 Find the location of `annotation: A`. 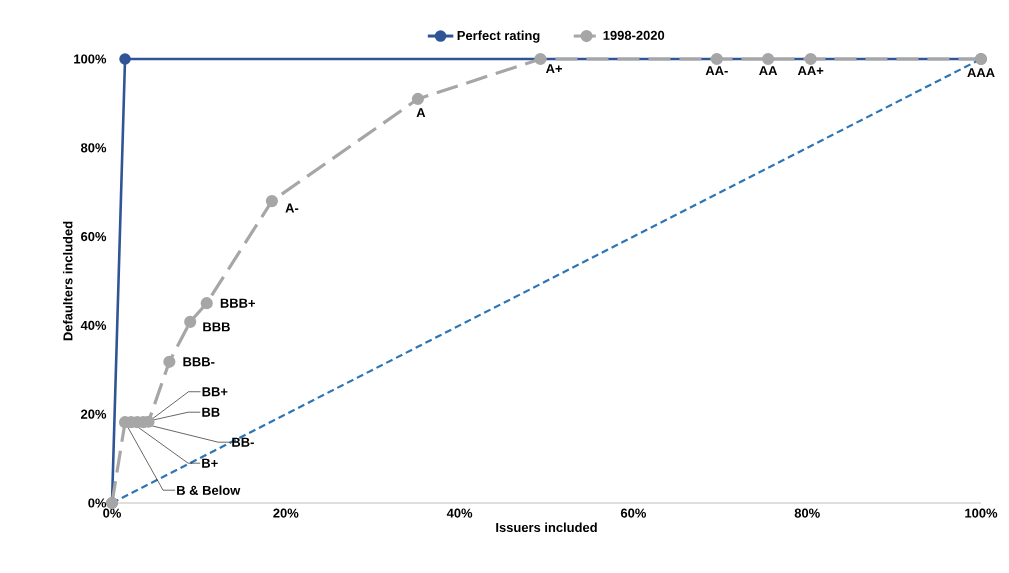

annotation: A is located at coordinates (421, 113).